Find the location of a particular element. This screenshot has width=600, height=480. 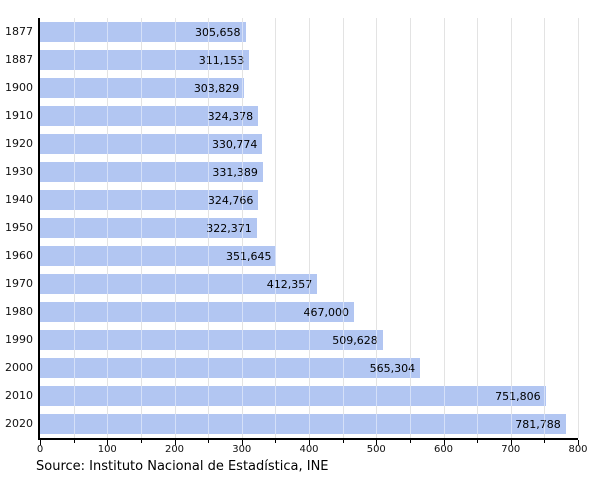

bar-row: 751,806 is located at coordinates (309, 396).